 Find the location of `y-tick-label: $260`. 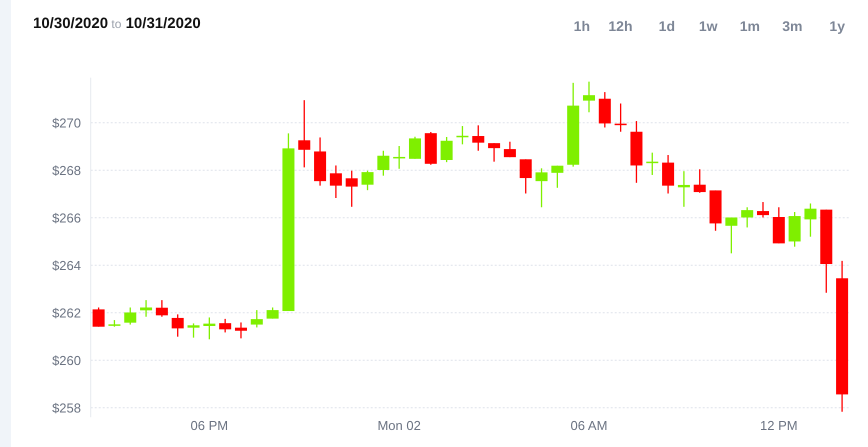

y-tick-label: $260 is located at coordinates (66, 360).